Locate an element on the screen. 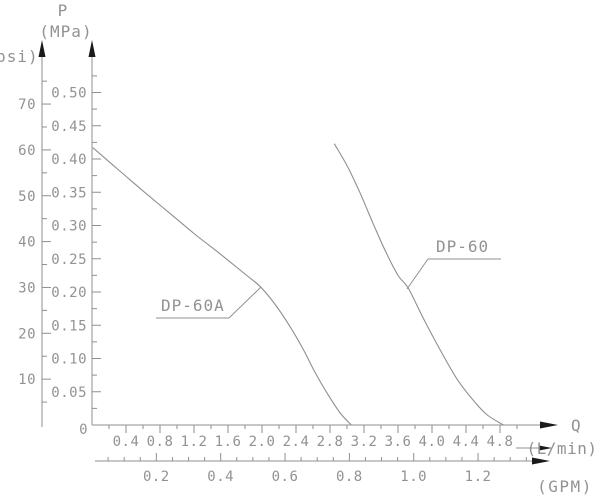 This screenshot has width=600, height=497. psi-tick-label: 50 is located at coordinates (27, 197).